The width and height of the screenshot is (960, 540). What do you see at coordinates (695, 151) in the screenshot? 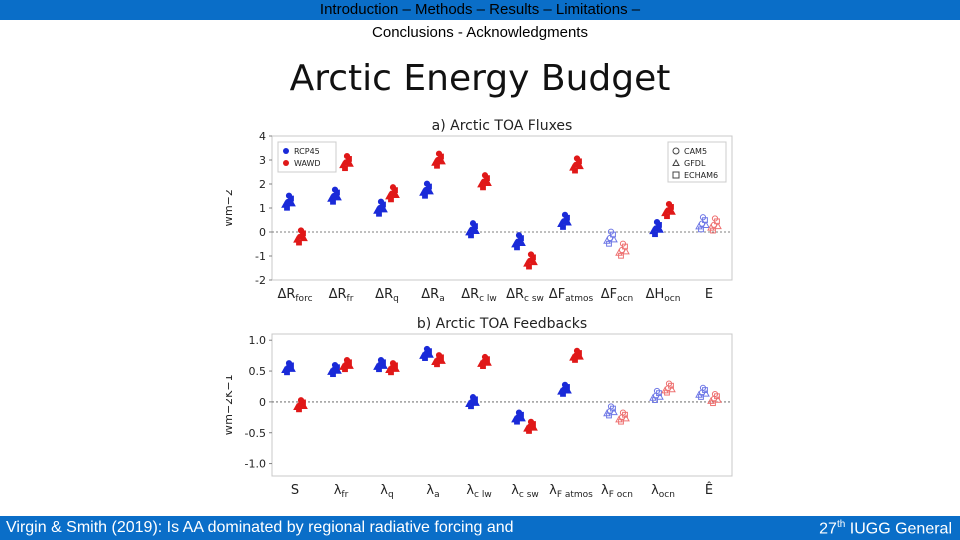
I see `panel-a-legend-label: CAM5` at bounding box center [695, 151].